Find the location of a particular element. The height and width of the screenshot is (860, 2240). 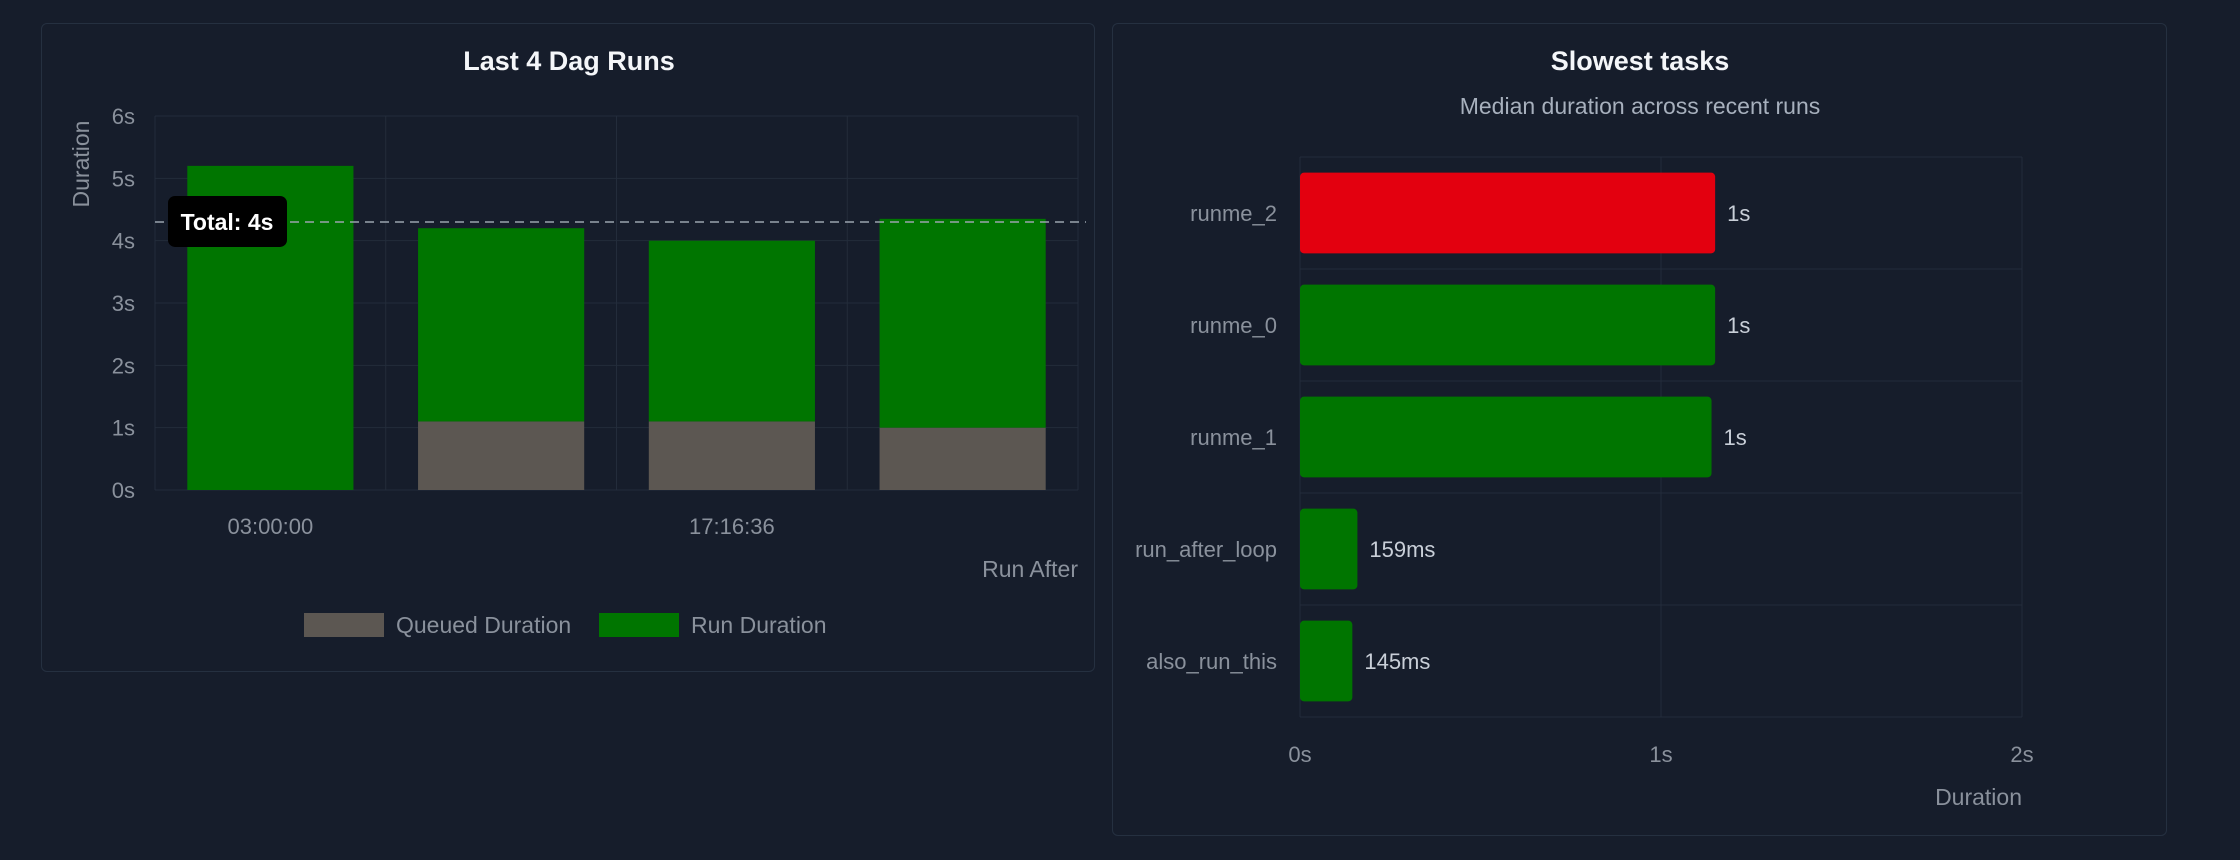

total-tooltip-label: Total: 4s is located at coordinates (227, 222).